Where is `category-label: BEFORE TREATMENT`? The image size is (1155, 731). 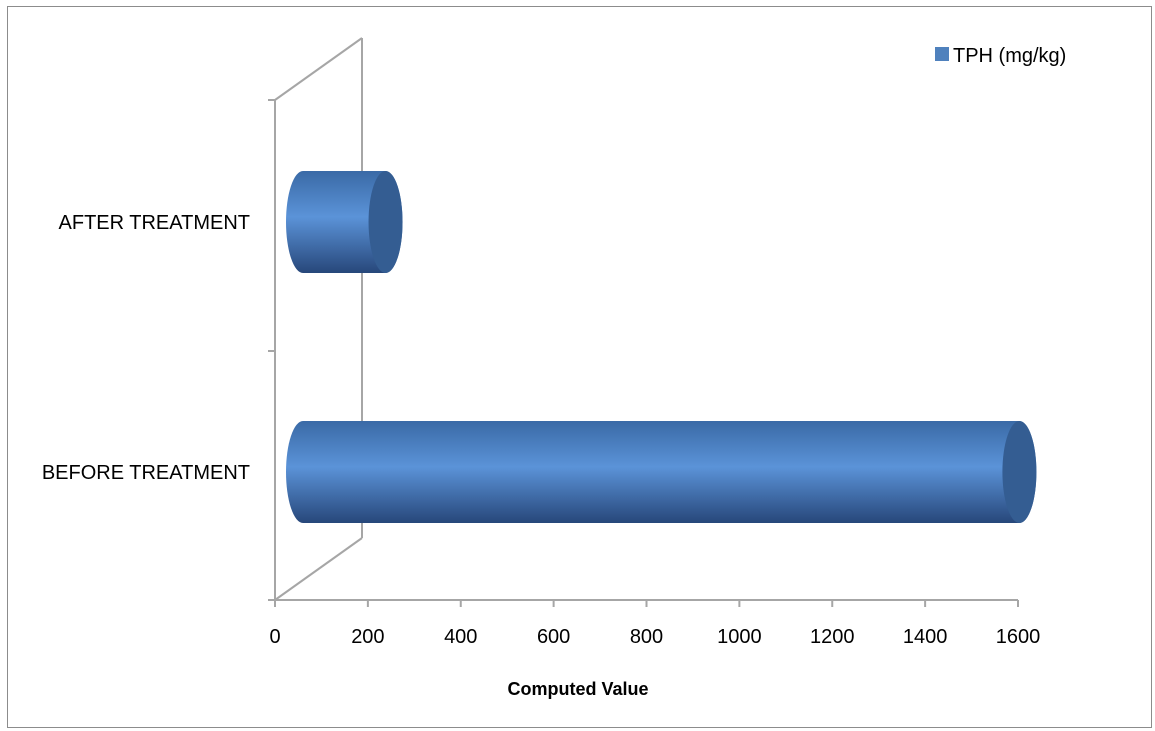 category-label: BEFORE TREATMENT is located at coordinates (146, 473).